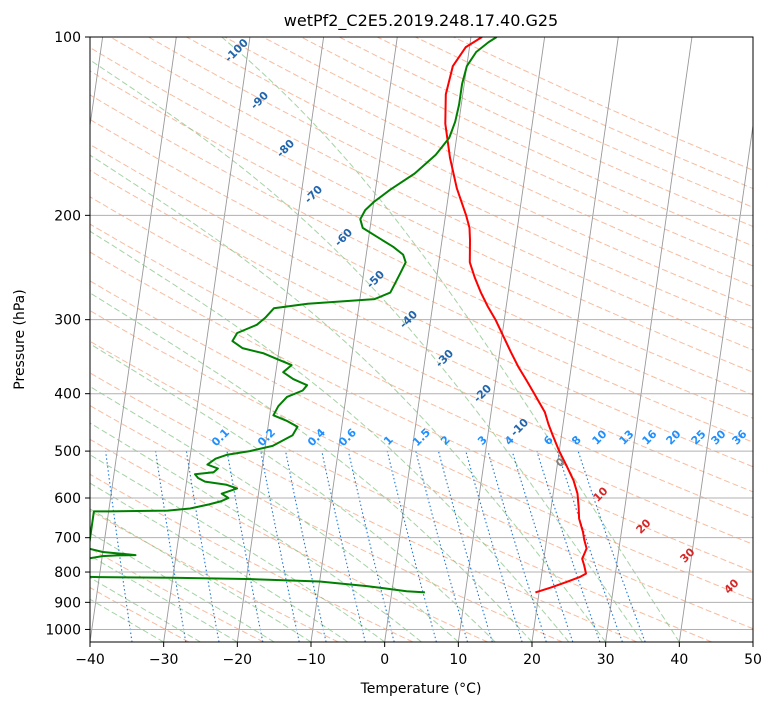 This screenshot has height=708, width=775. Describe the element at coordinates (606, 660) in the screenshot. I see `x-tick-label: 30` at that location.